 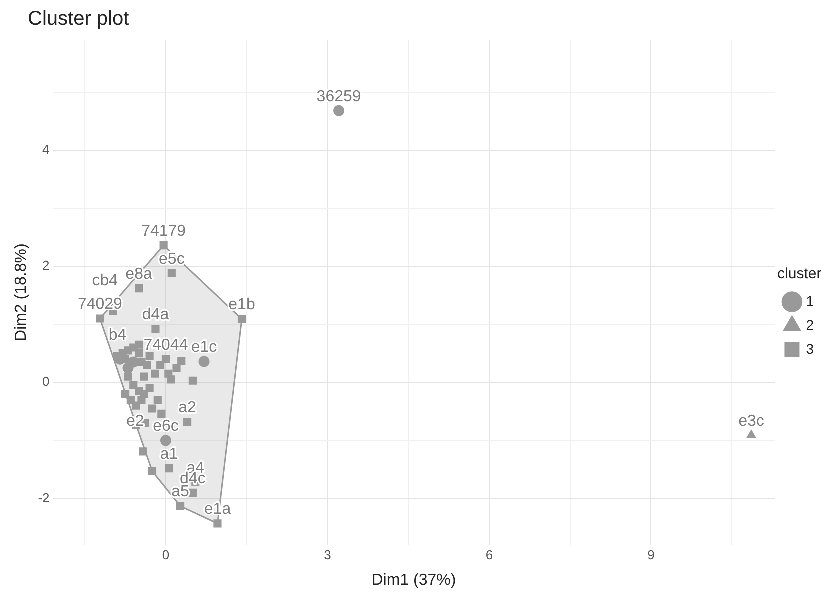 What do you see at coordinates (105, 281) in the screenshot?
I see `annotation: cb4` at bounding box center [105, 281].